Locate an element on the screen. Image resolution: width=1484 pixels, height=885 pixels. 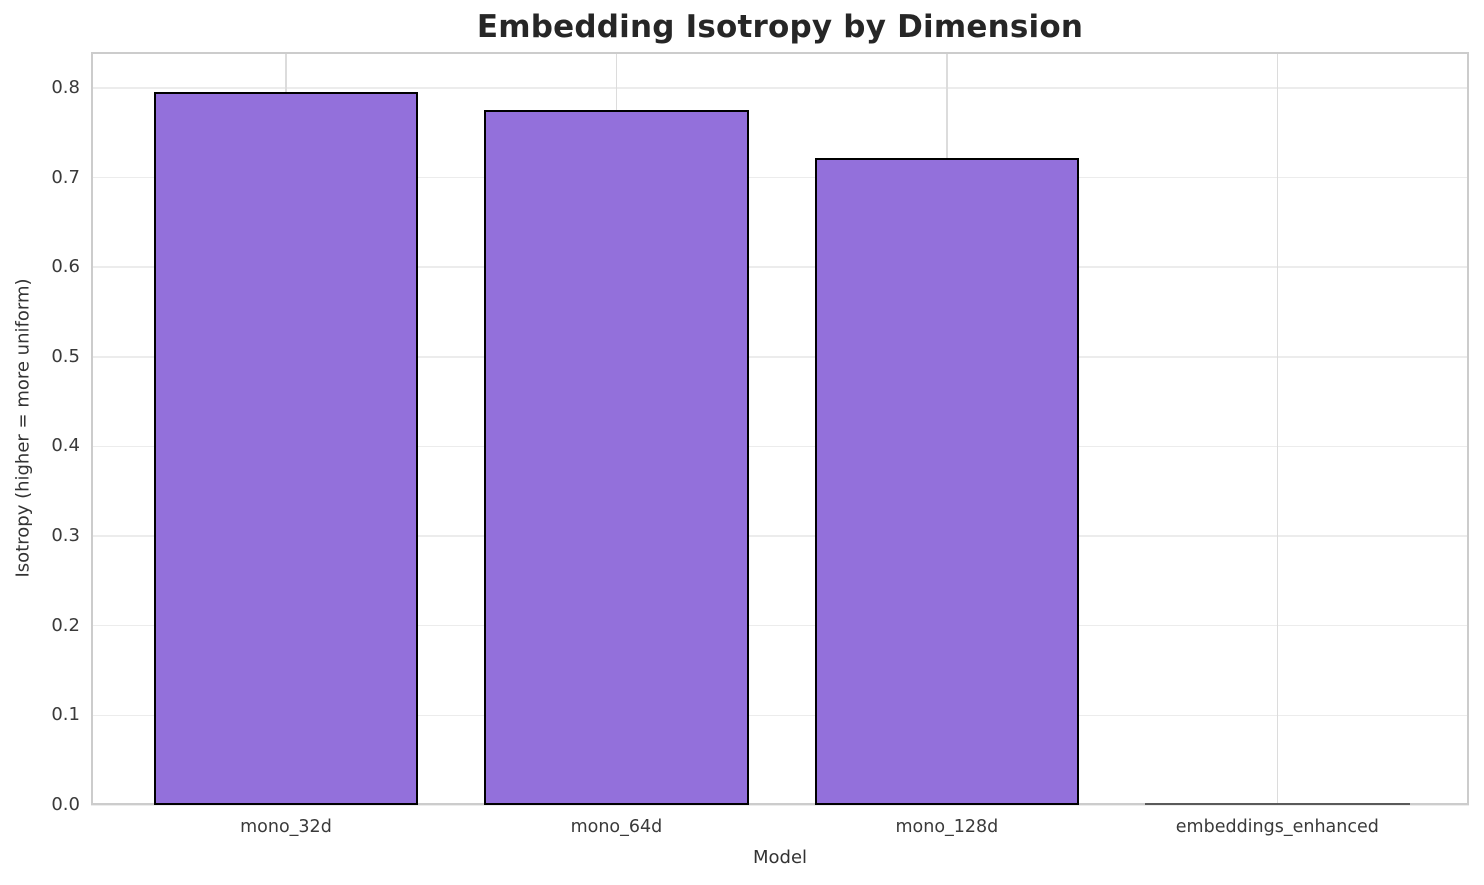
y-tick-label: 0.1 is located at coordinates (65, 715).